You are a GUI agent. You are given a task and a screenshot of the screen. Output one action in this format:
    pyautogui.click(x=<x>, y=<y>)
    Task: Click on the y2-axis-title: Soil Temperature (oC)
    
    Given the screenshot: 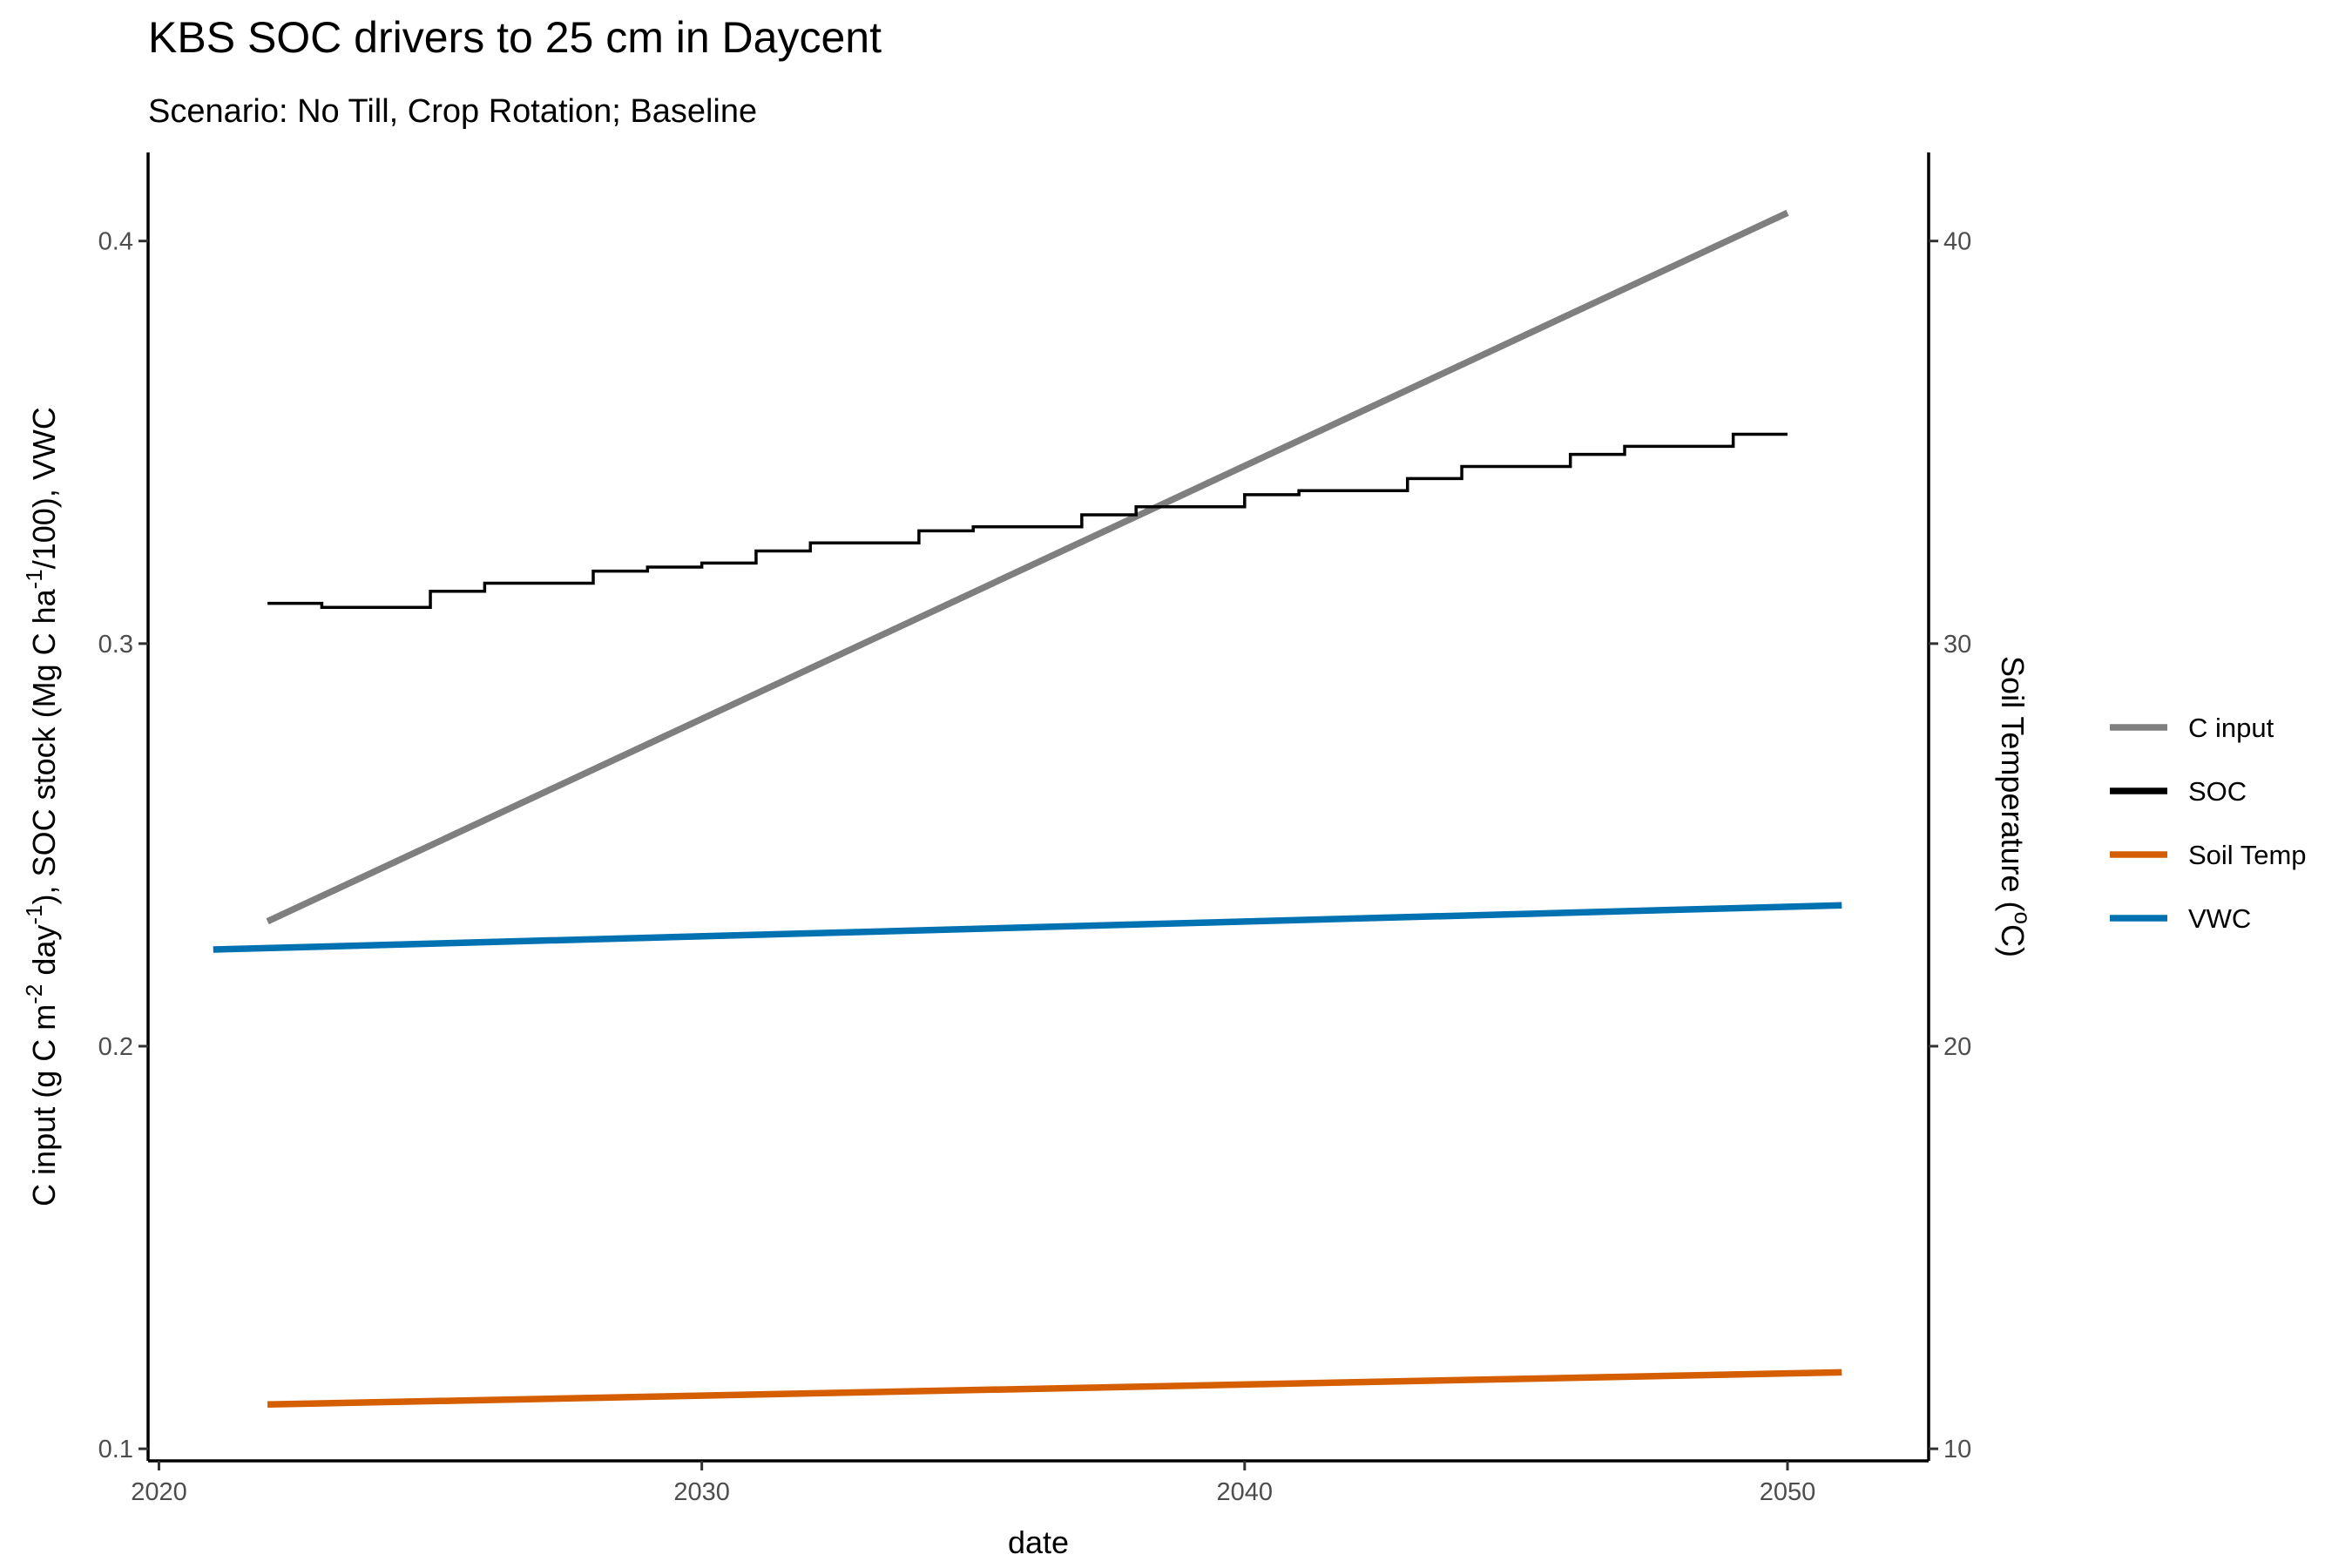 What is the action you would take?
    pyautogui.click(x=2015, y=806)
    